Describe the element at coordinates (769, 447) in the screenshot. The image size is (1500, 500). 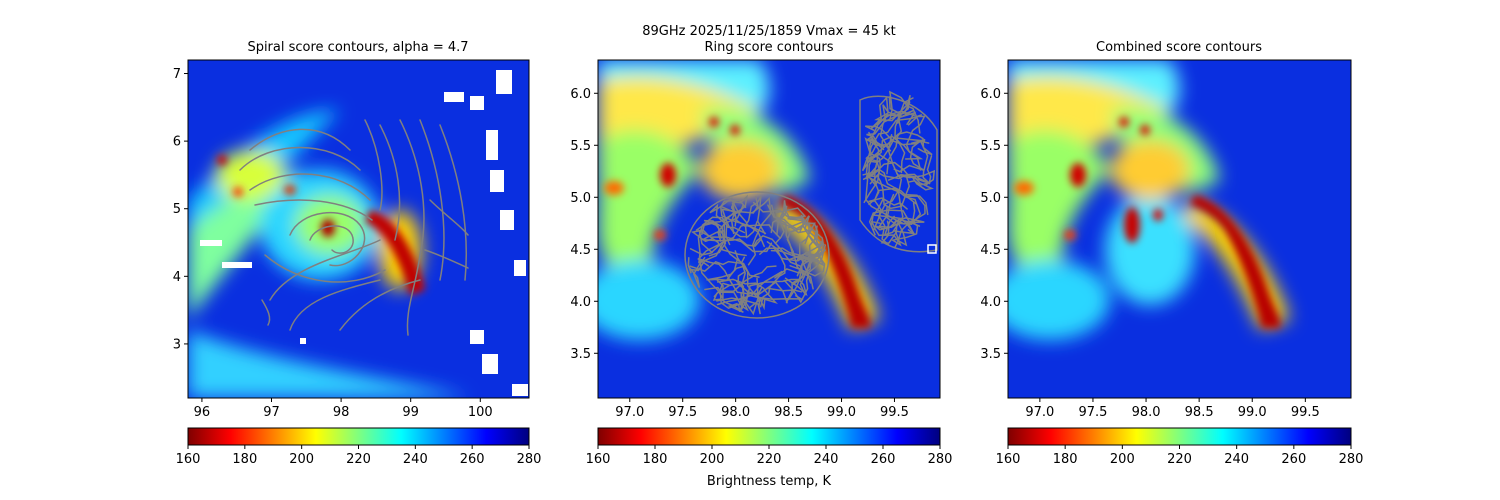
I see `panel-ring-colorbar: 160 180 200 220 240 260 280` at that location.